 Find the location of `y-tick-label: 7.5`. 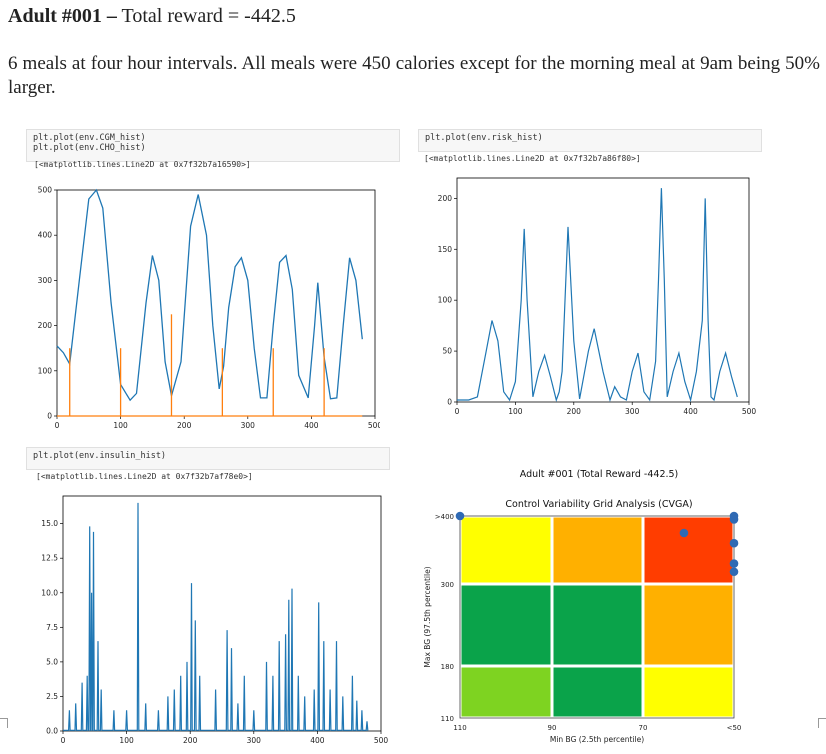

y-tick-label: 7.5 is located at coordinates (52, 627).